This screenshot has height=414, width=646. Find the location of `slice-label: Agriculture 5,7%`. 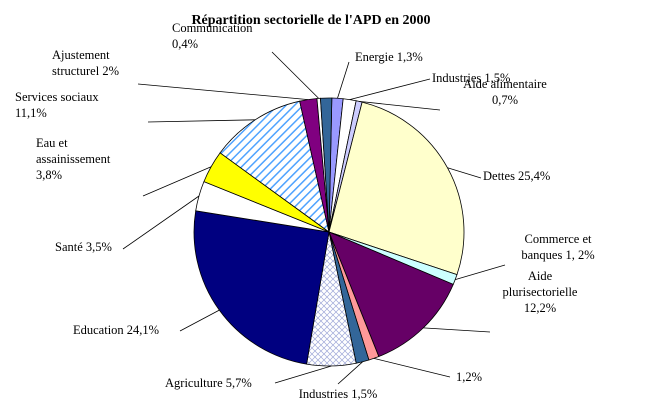

slice-label: Agriculture 5,7% is located at coordinates (208, 383).